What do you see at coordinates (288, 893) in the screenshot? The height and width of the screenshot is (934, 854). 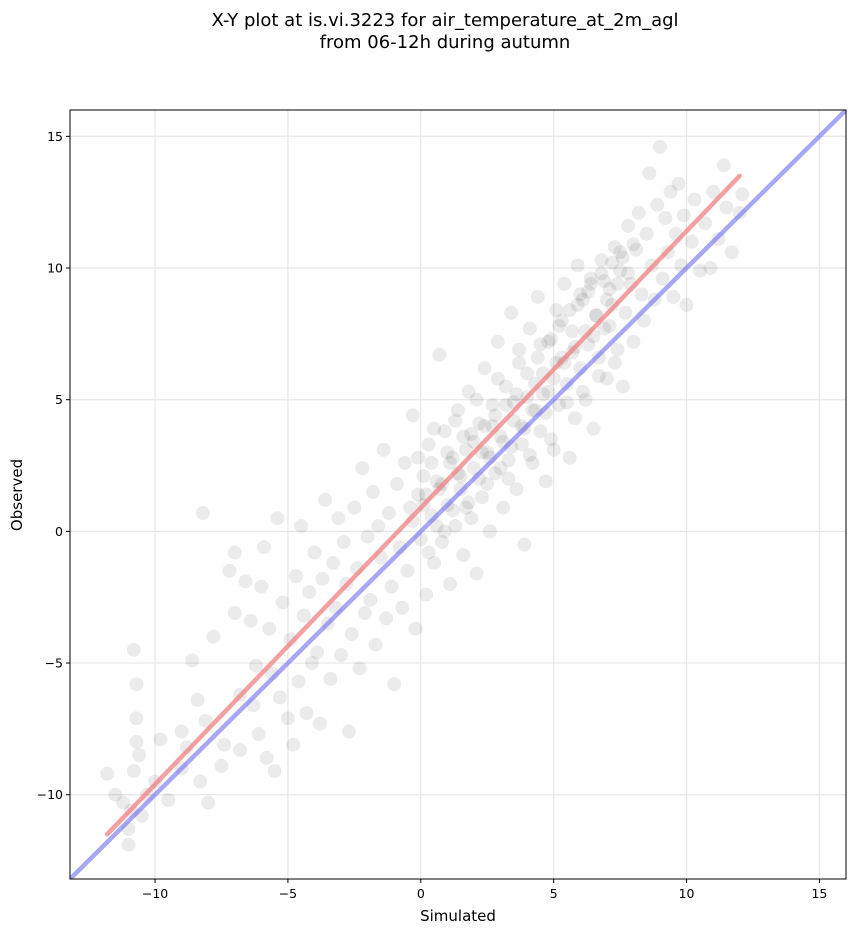 I see `x-tick-label: −5` at bounding box center [288, 893].